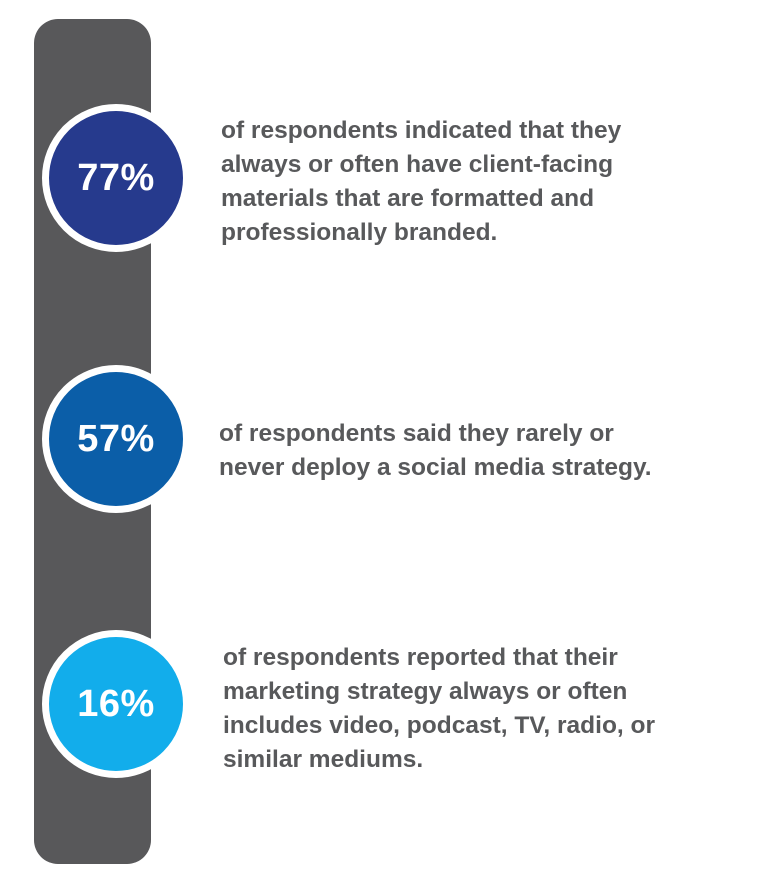  Describe the element at coordinates (435, 467) in the screenshot. I see `stat-description-line: never deploy a social media strategy.` at that location.